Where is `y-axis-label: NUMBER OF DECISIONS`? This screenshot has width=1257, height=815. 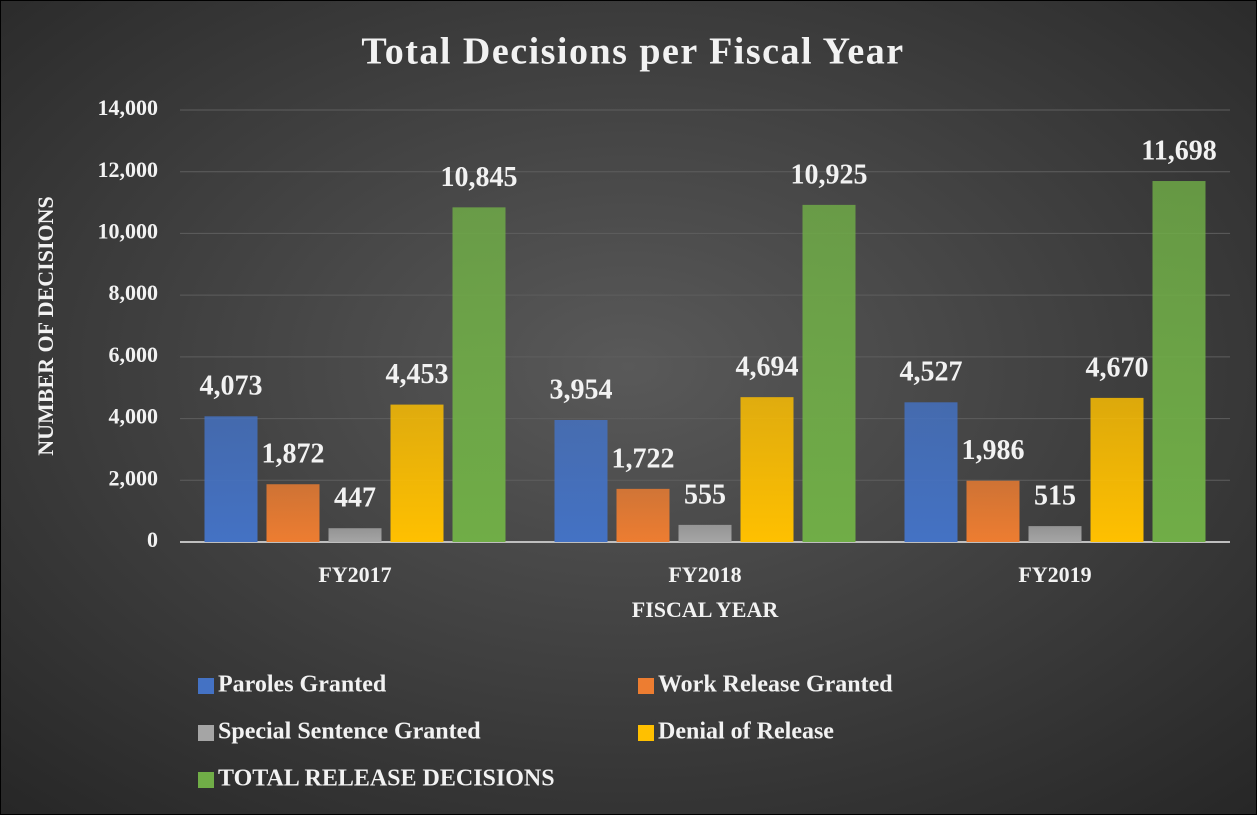 y-axis-label: NUMBER OF DECISIONS is located at coordinates (45, 326).